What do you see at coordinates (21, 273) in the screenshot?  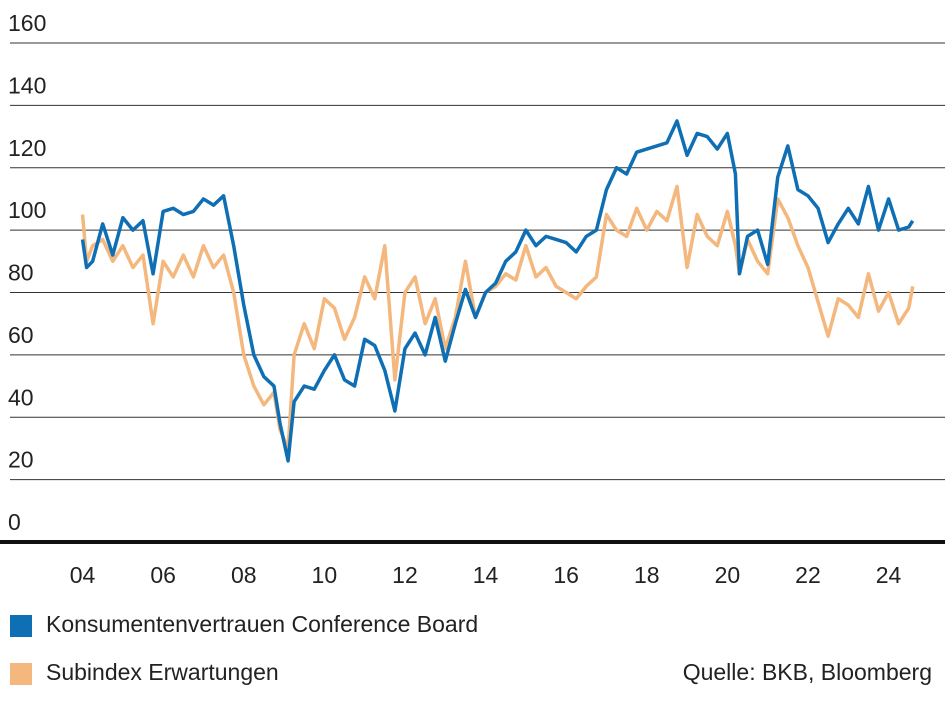 I see `y-tick-label: 80` at bounding box center [21, 273].